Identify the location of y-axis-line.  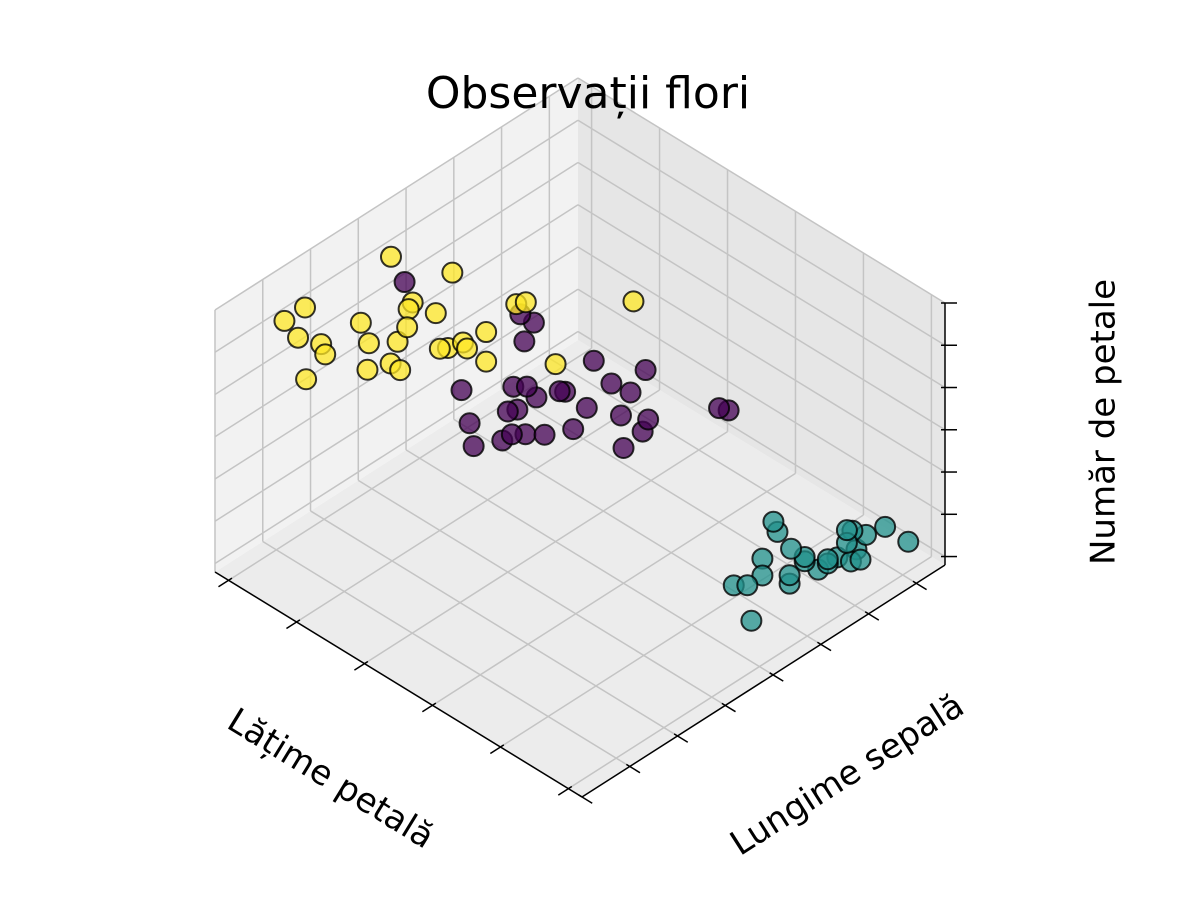
(763, 681).